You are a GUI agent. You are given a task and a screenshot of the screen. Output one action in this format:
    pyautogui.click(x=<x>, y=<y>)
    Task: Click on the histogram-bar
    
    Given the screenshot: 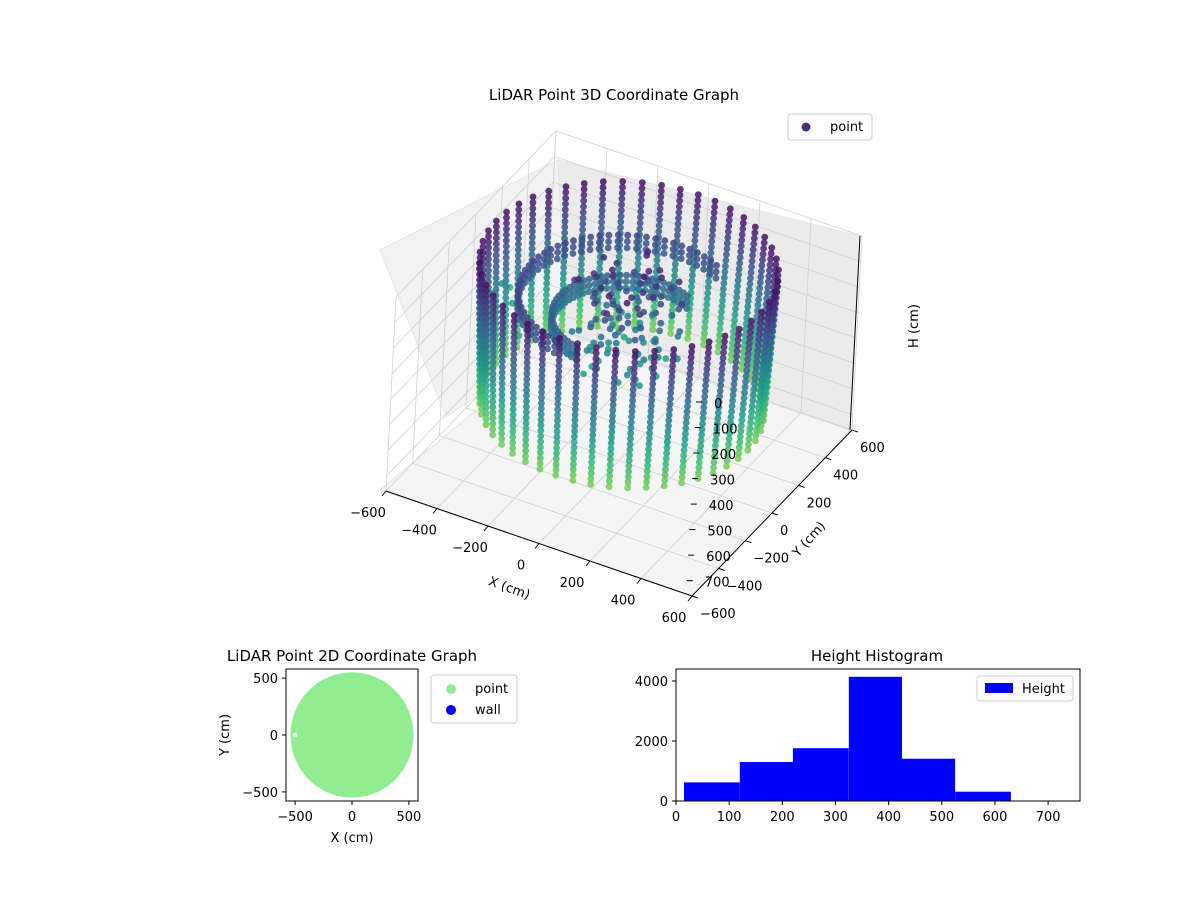 What is the action you would take?
    pyautogui.click(x=928, y=779)
    